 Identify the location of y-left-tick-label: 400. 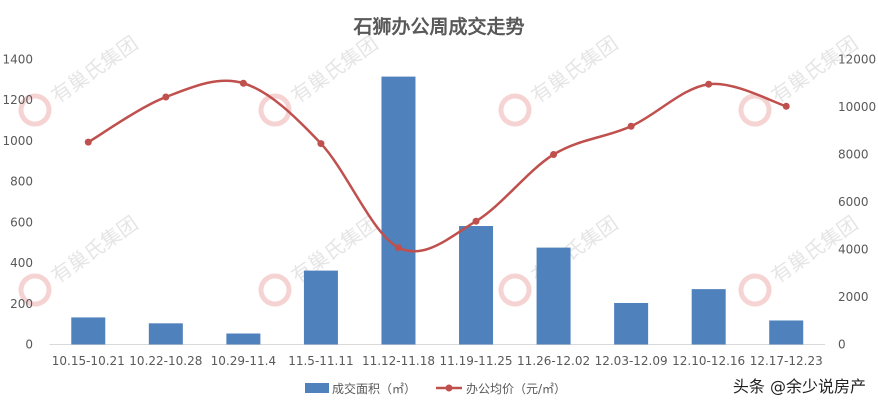
(21, 263).